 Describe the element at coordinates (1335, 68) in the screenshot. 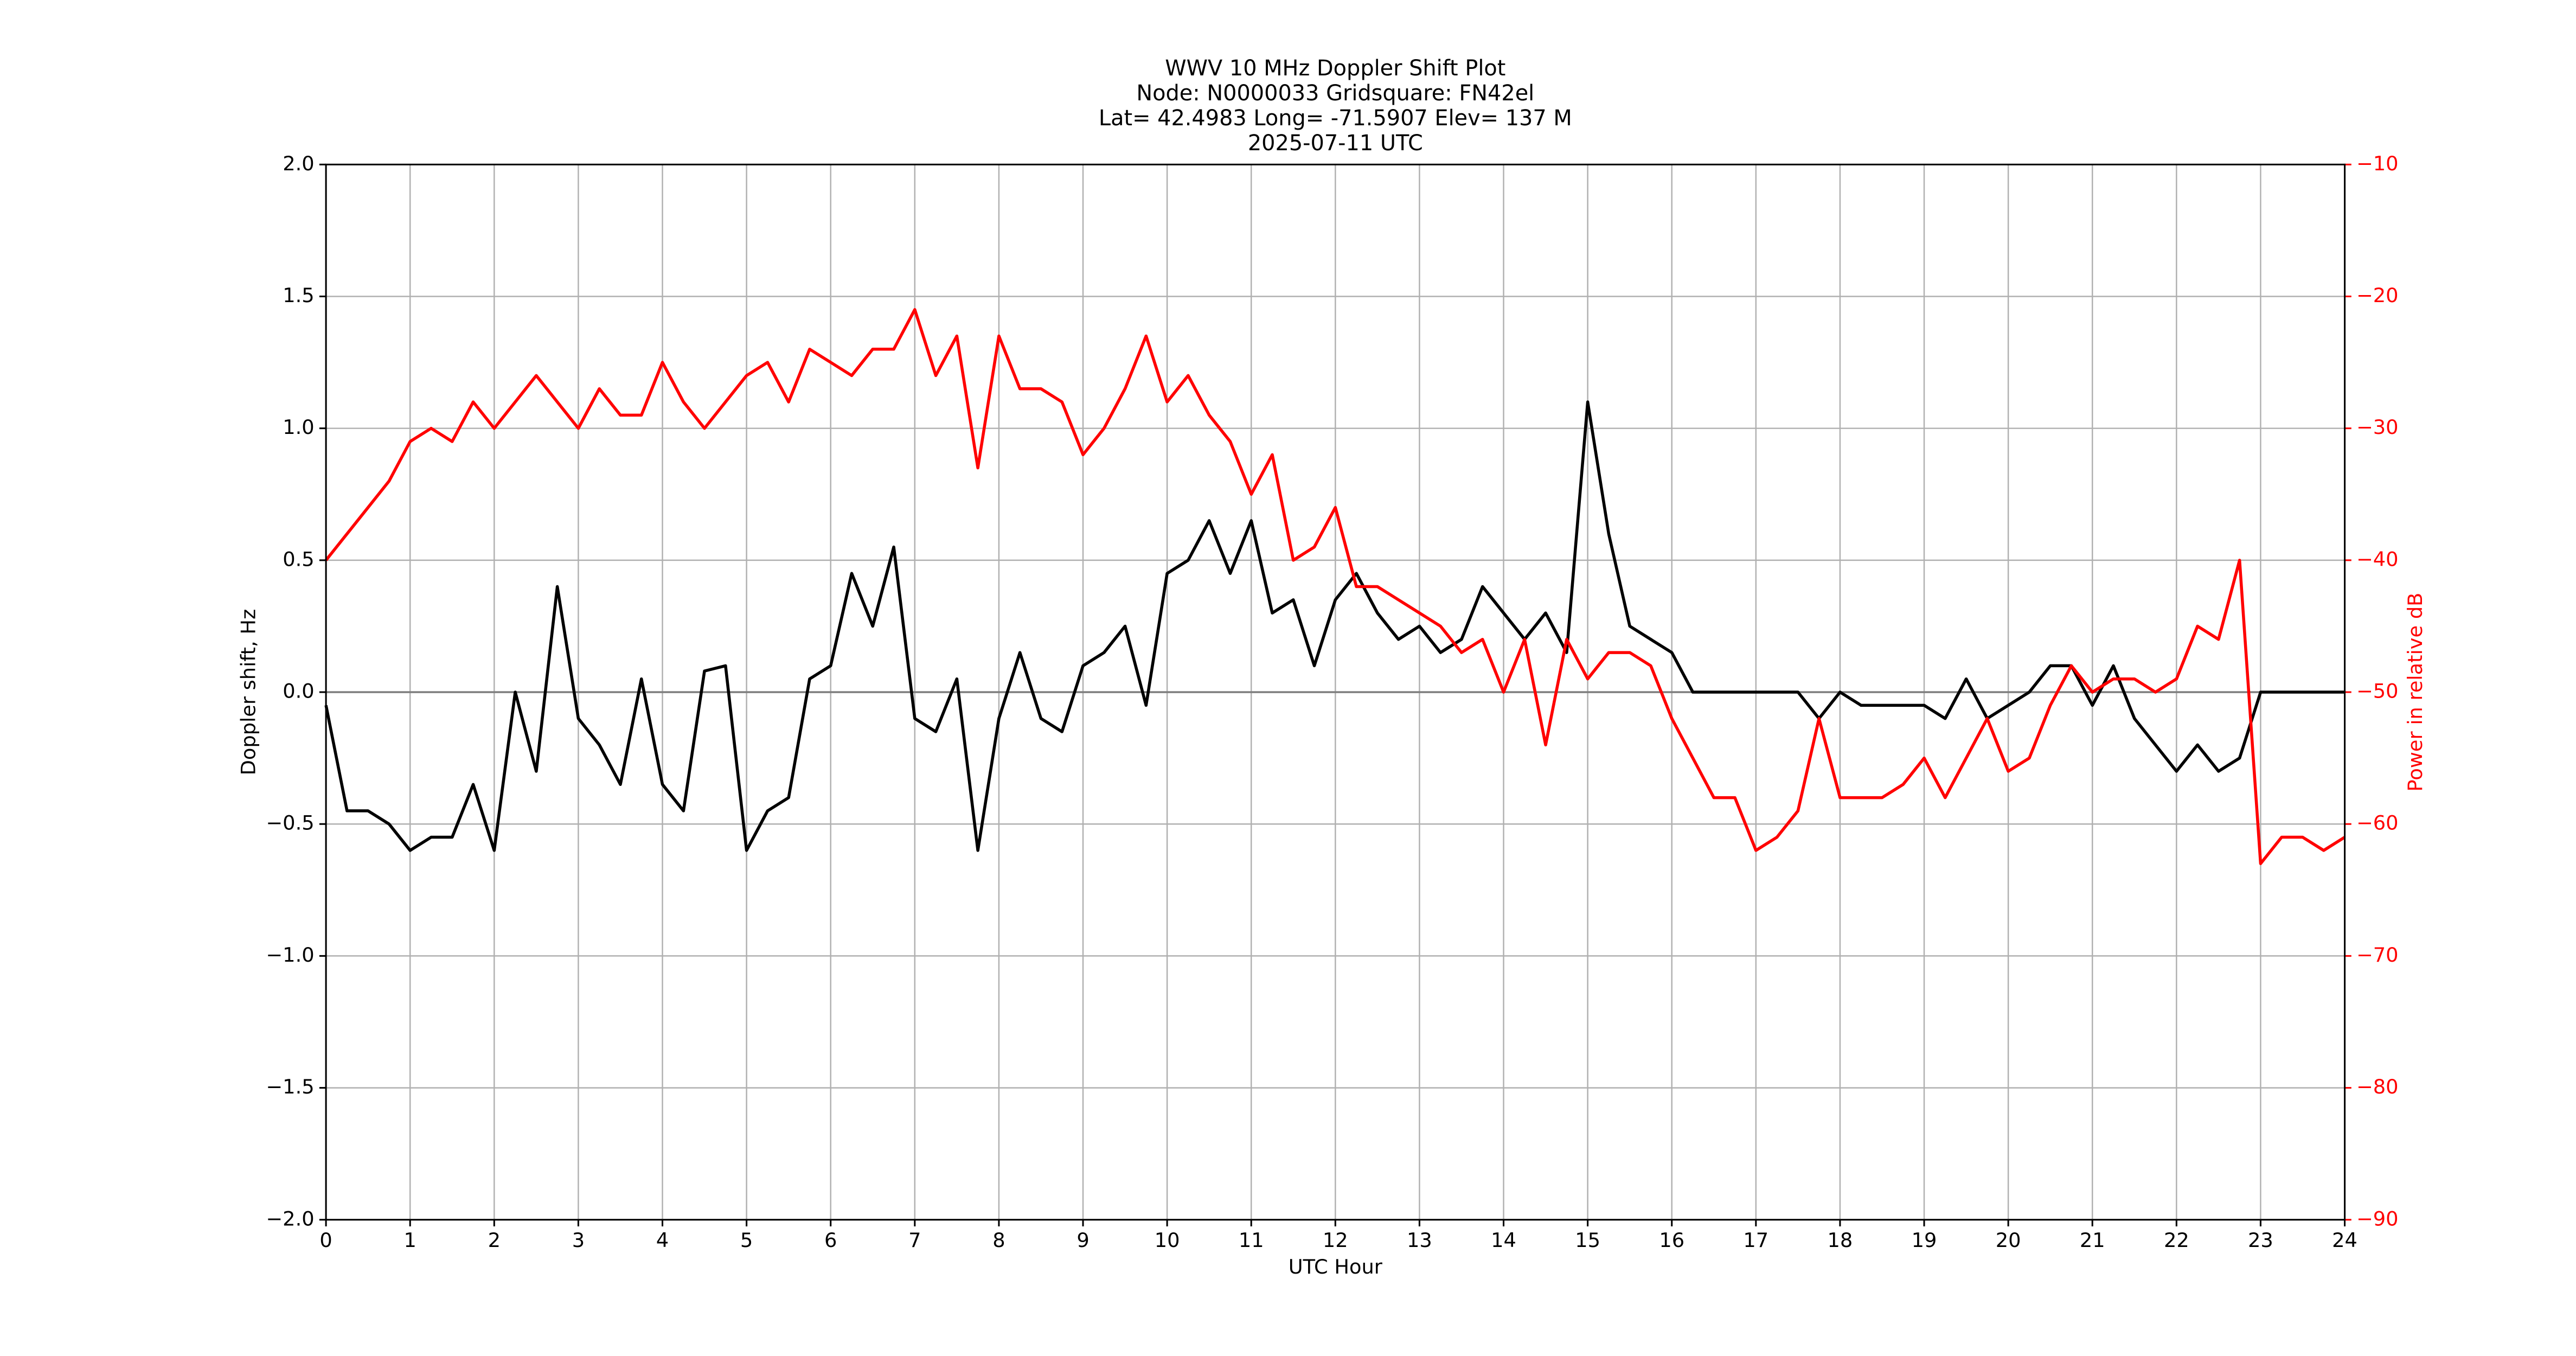

I see `chart-title: WWV 10 MHz Doppler Shift Plot` at that location.